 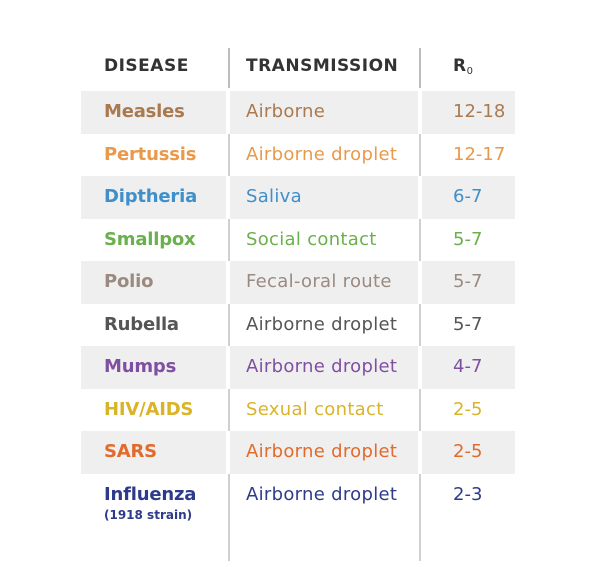 I want to click on r0-value: 12-18, so click(x=479, y=111).